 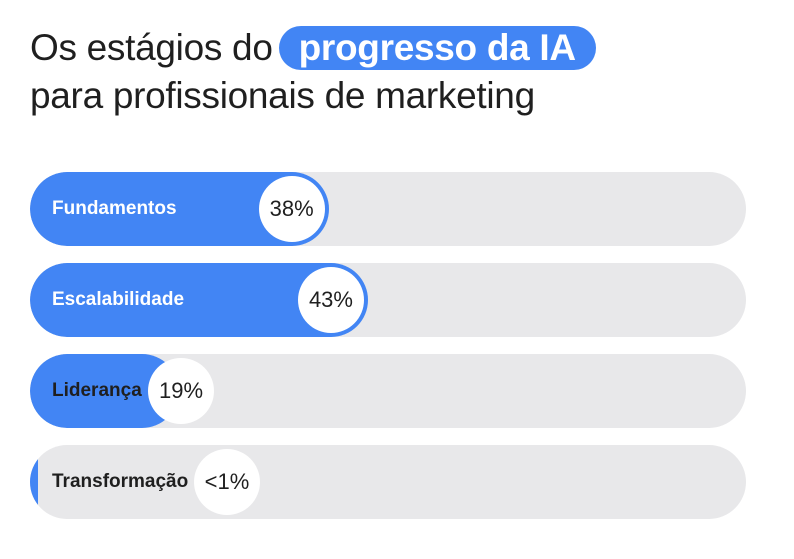 What do you see at coordinates (388, 482) in the screenshot?
I see `bar-row: Transformação <1%` at bounding box center [388, 482].